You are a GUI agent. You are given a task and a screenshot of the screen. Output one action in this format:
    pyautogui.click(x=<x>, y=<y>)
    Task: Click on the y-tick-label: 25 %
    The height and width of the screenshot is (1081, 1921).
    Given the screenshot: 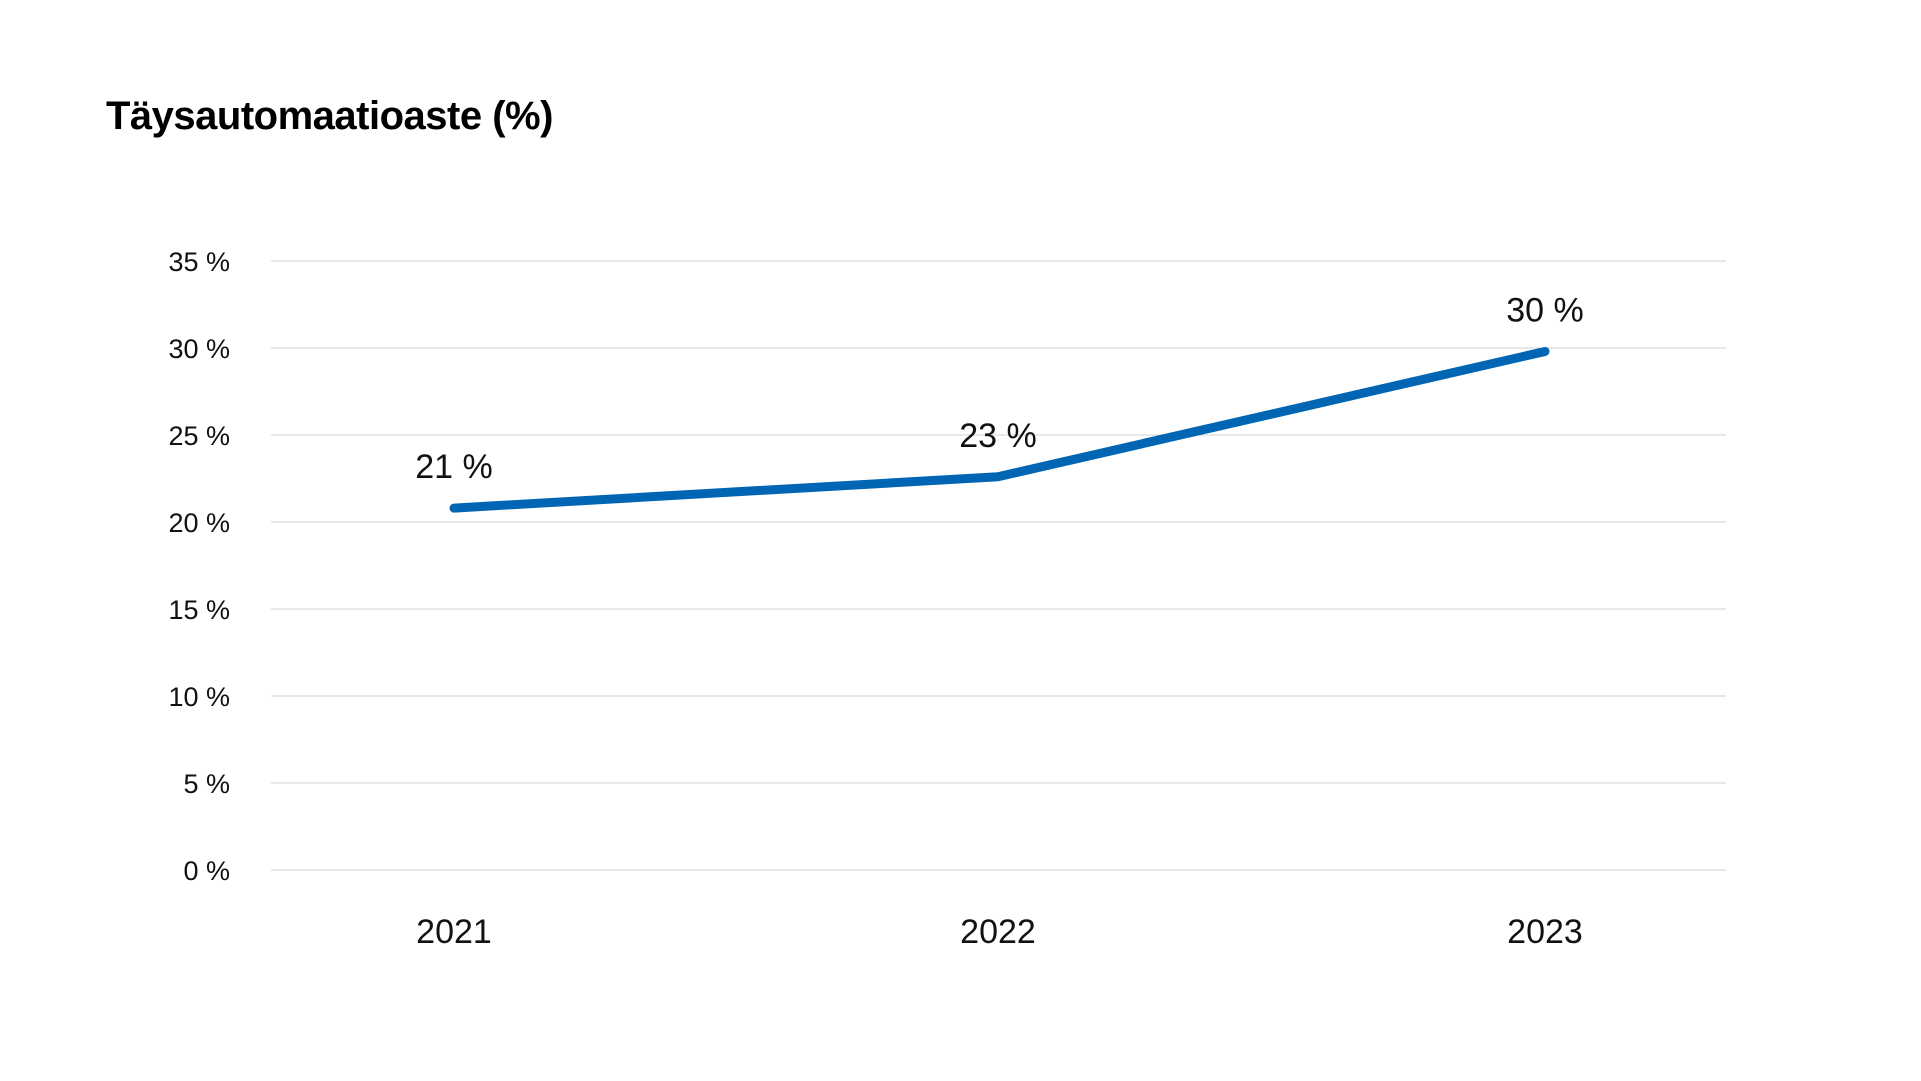 What is the action you would take?
    pyautogui.click(x=199, y=436)
    